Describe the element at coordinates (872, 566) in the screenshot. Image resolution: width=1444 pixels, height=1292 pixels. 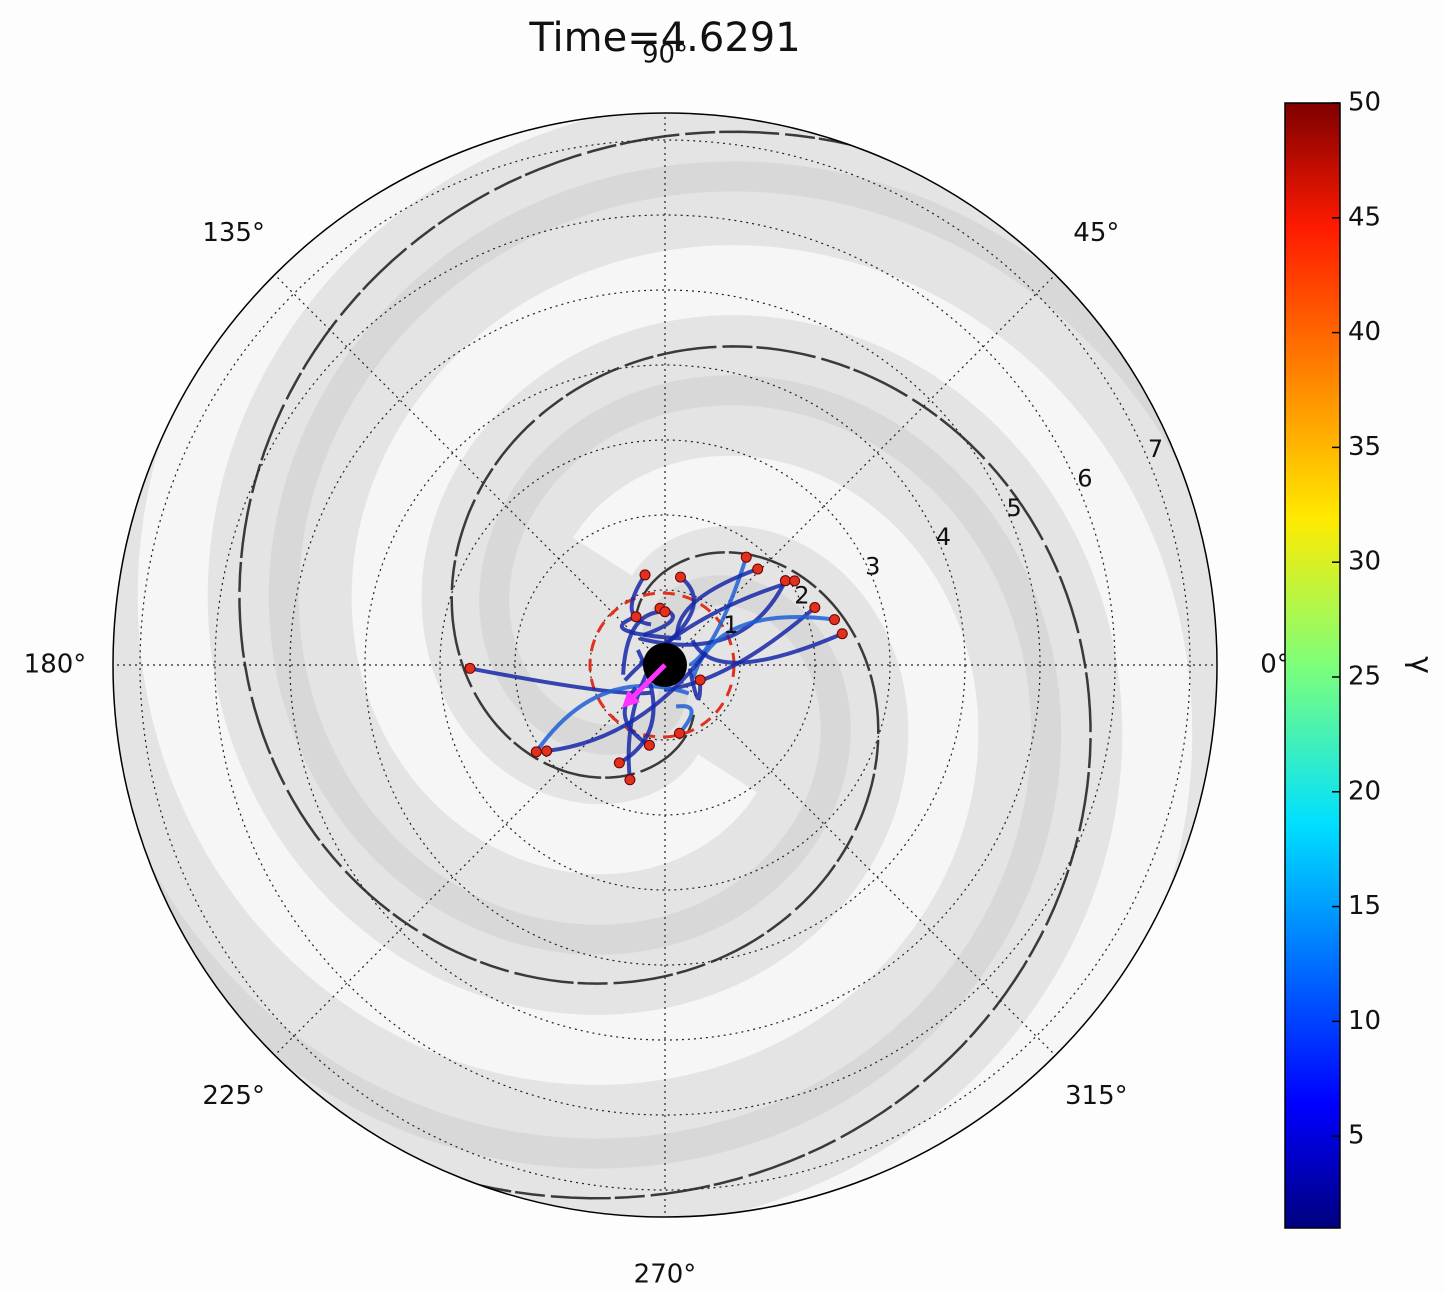
I see `r-tick-label: 3` at that location.